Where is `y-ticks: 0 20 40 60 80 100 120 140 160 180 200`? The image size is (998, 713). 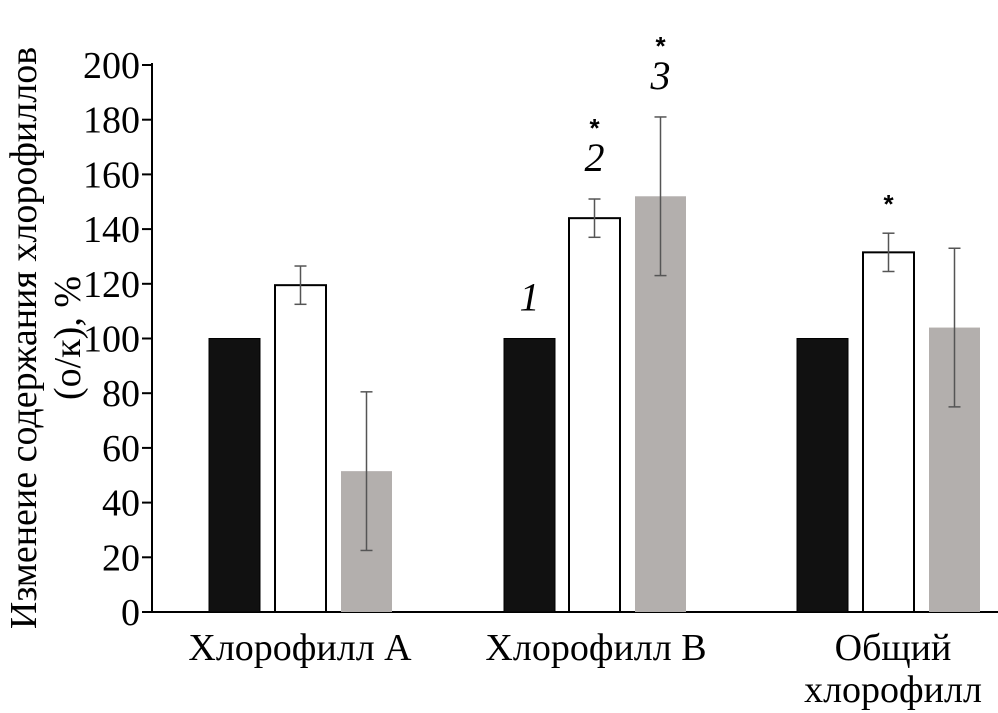 y-ticks: 0 20 40 60 80 100 120 140 160 180 200 is located at coordinates (117, 339).